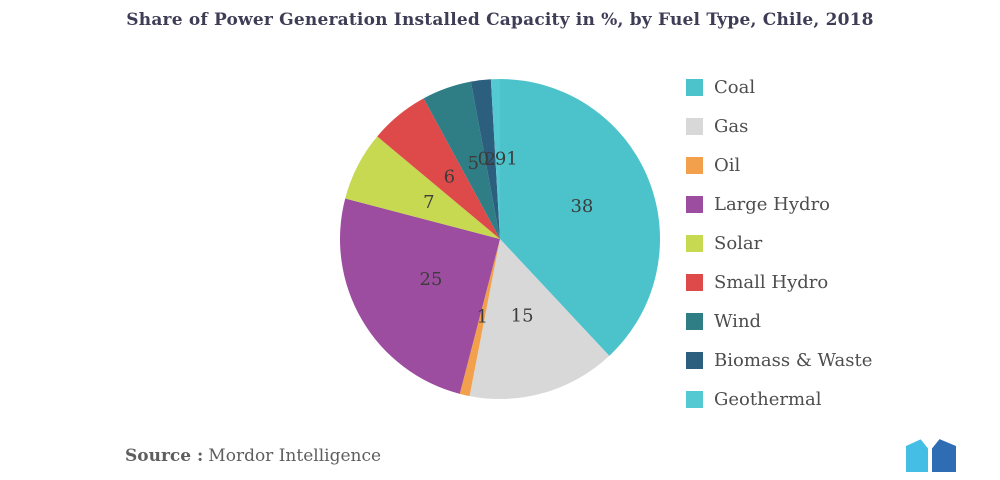 The image size is (1000, 480). Describe the element at coordinates (449, 177) in the screenshot. I see `pie-label-small-hydro: 6` at that location.